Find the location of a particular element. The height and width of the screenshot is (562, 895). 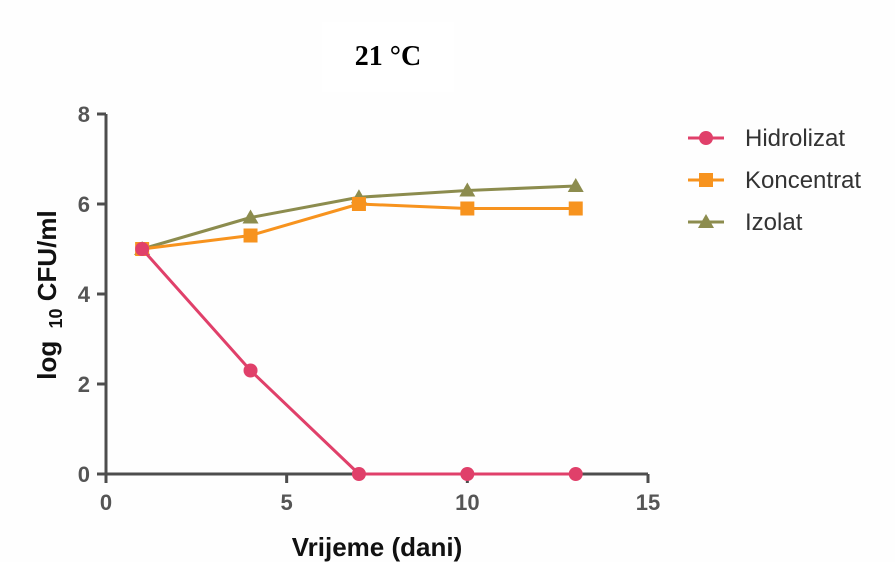

y-axis-title-suffix: CFU/ml is located at coordinates (47, 255).